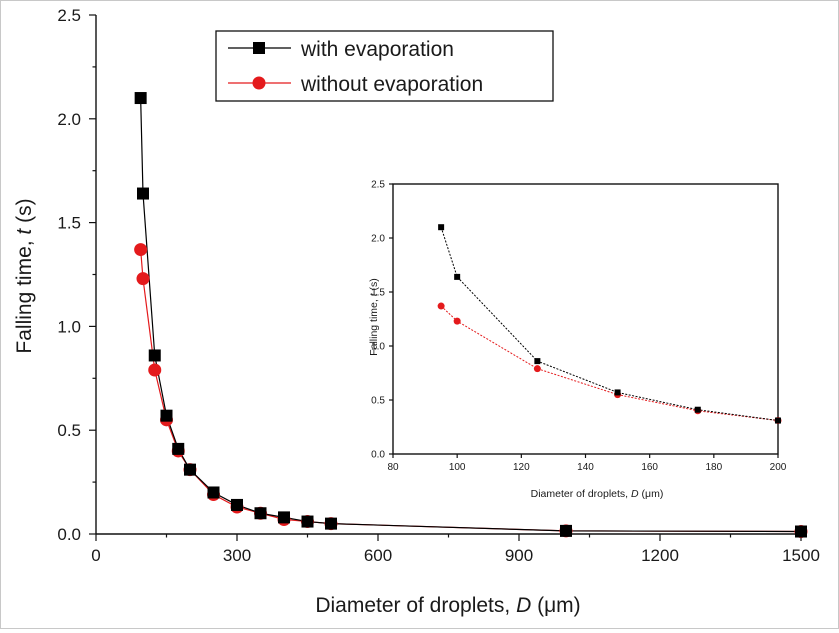 The width and height of the screenshot is (839, 633). I want to click on main-x-axis-title: Diameter of droplets, D (μm), so click(447, 605).